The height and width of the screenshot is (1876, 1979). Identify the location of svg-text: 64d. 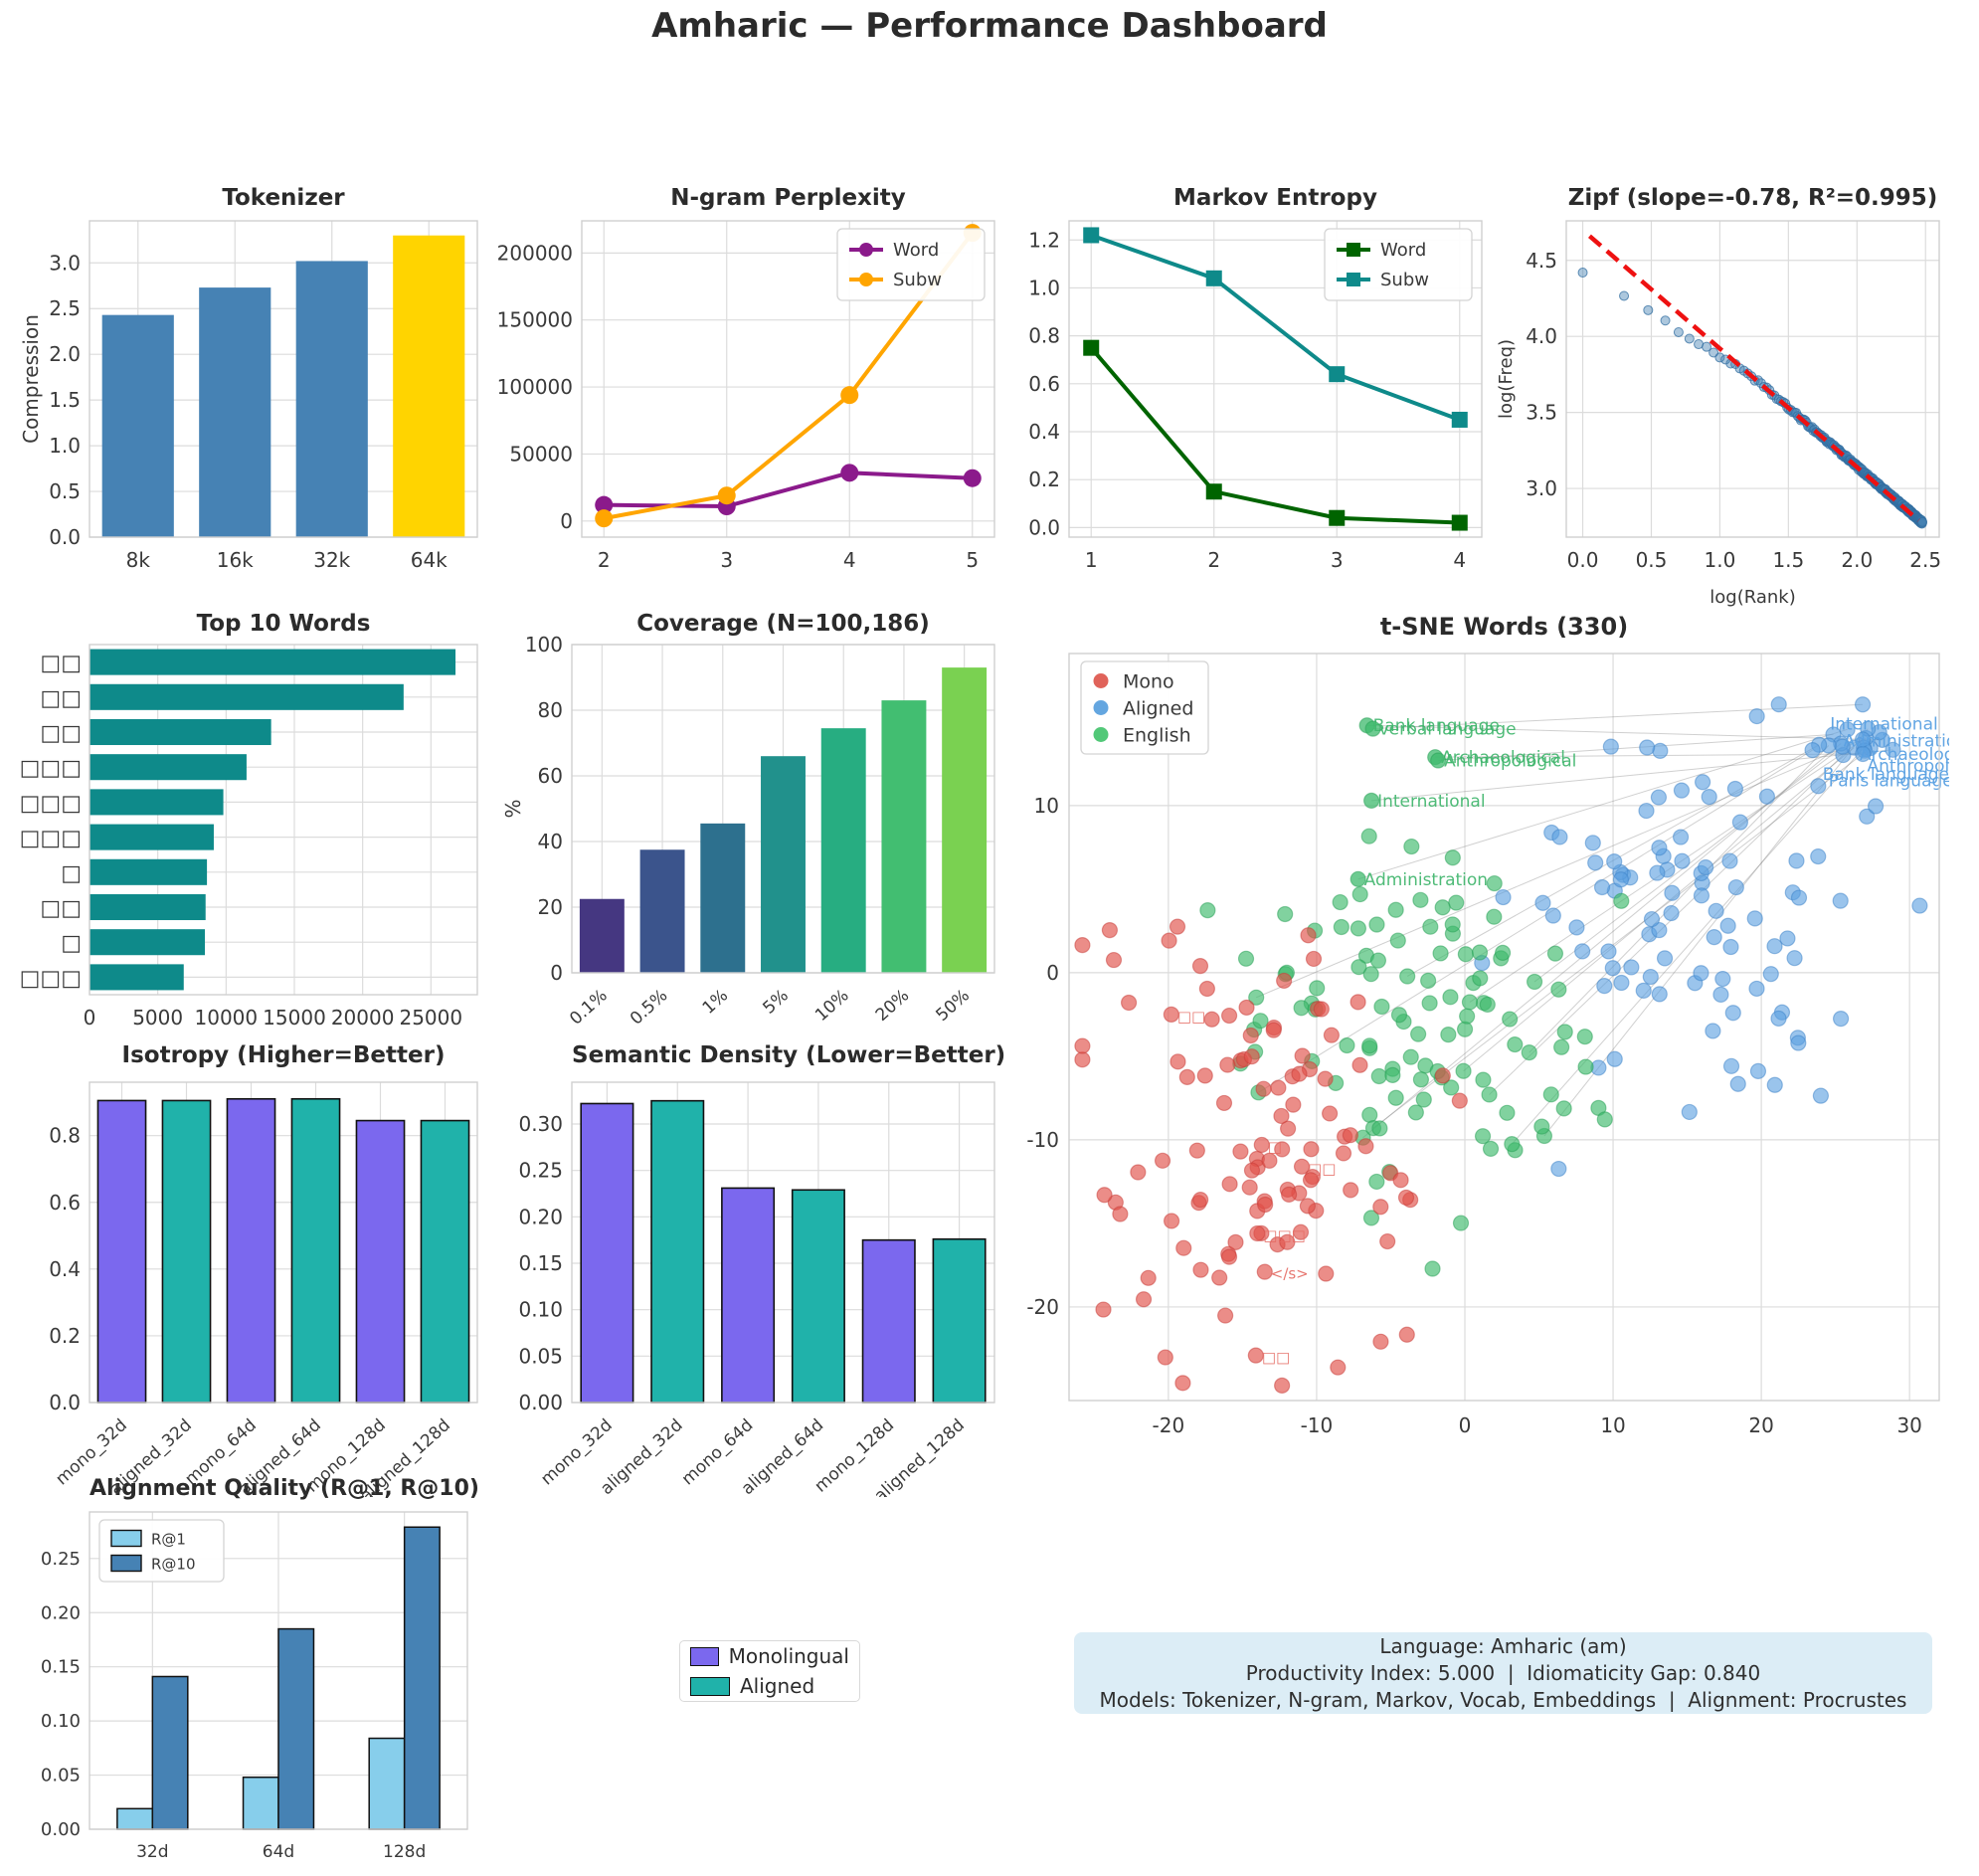
(278, 1852).